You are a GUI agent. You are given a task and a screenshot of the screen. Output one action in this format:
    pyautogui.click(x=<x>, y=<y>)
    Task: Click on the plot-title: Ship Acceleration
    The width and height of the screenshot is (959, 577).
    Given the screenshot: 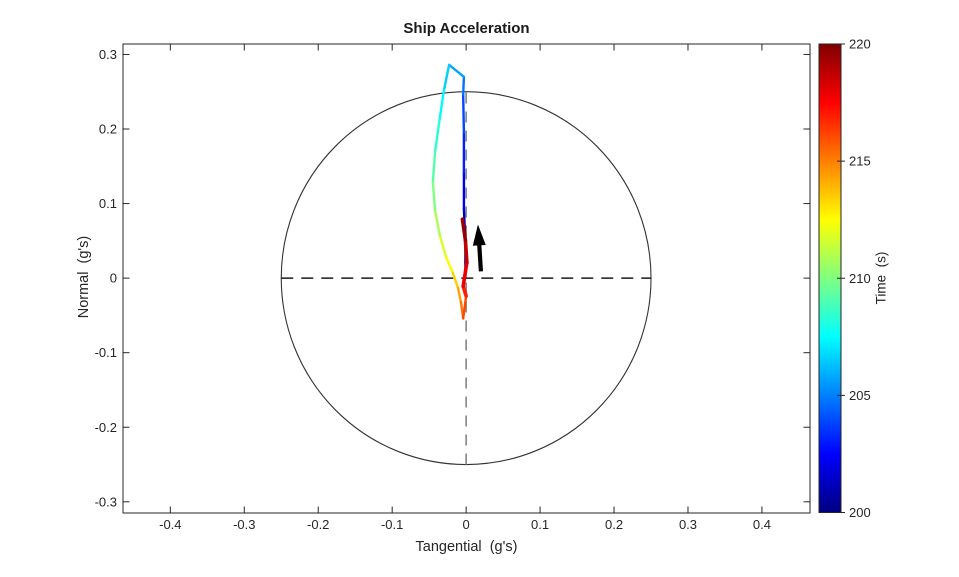 What is the action you would take?
    pyautogui.click(x=466, y=28)
    